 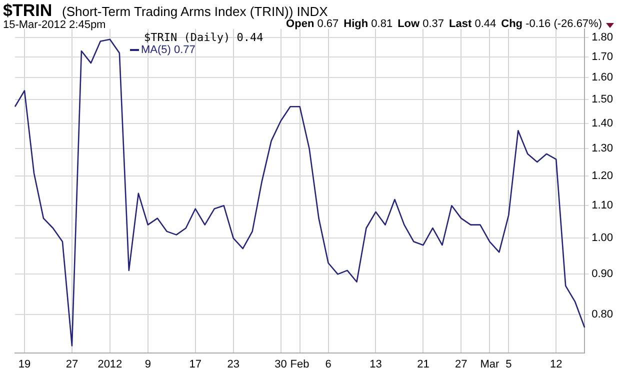 What do you see at coordinates (376, 364) in the screenshot?
I see `x-tick-label: 13` at bounding box center [376, 364].